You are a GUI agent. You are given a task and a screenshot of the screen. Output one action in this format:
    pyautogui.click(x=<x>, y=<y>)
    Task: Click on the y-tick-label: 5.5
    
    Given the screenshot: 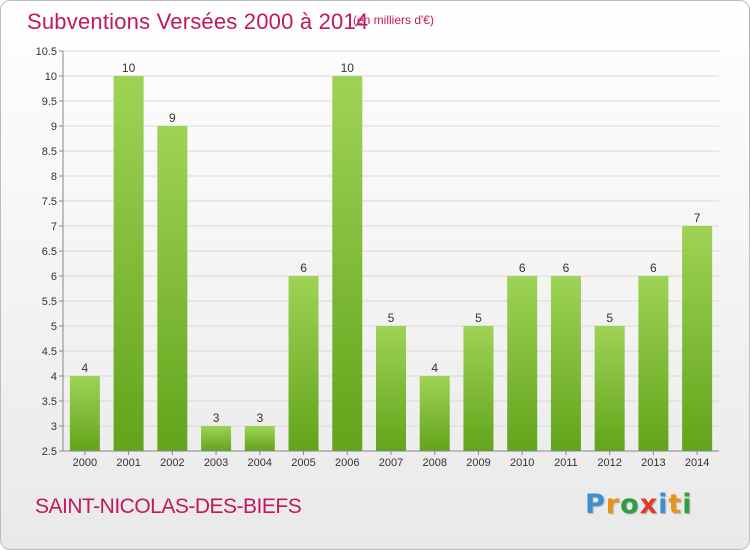 What is the action you would take?
    pyautogui.click(x=49, y=302)
    